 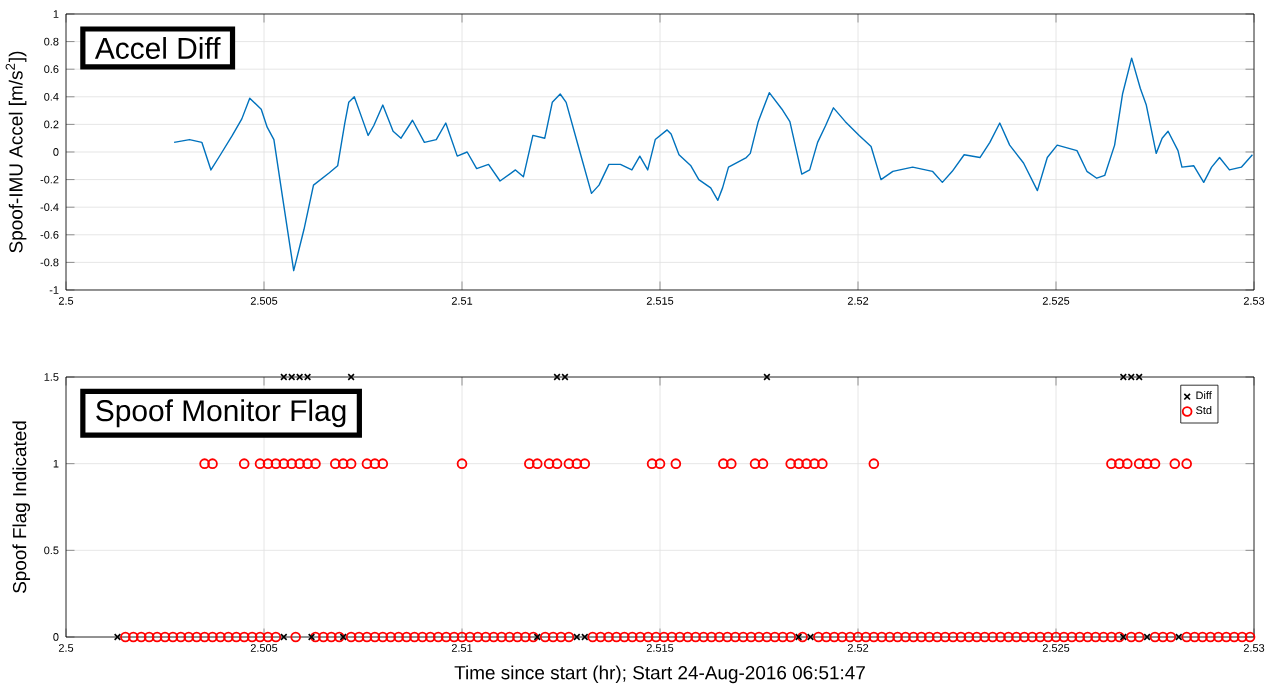 What do you see at coordinates (49, 262) in the screenshot?
I see `y-tick-label: -0.8` at bounding box center [49, 262].